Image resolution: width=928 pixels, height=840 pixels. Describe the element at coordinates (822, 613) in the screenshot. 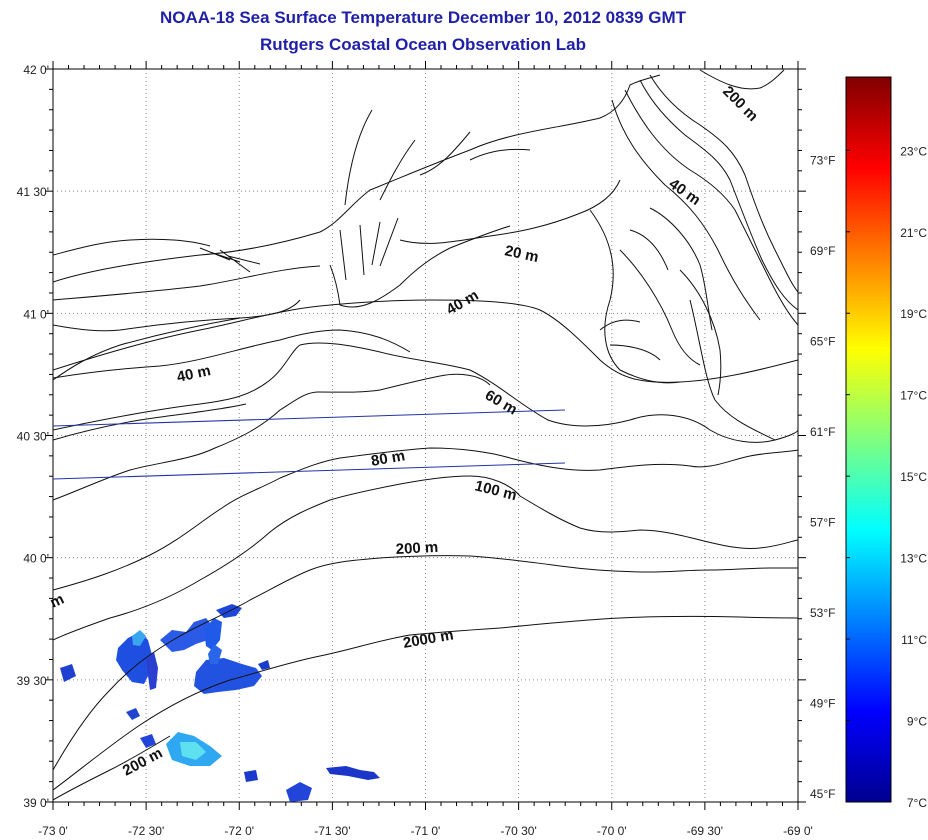

I see `fahrenheit-label: 53°F` at that location.